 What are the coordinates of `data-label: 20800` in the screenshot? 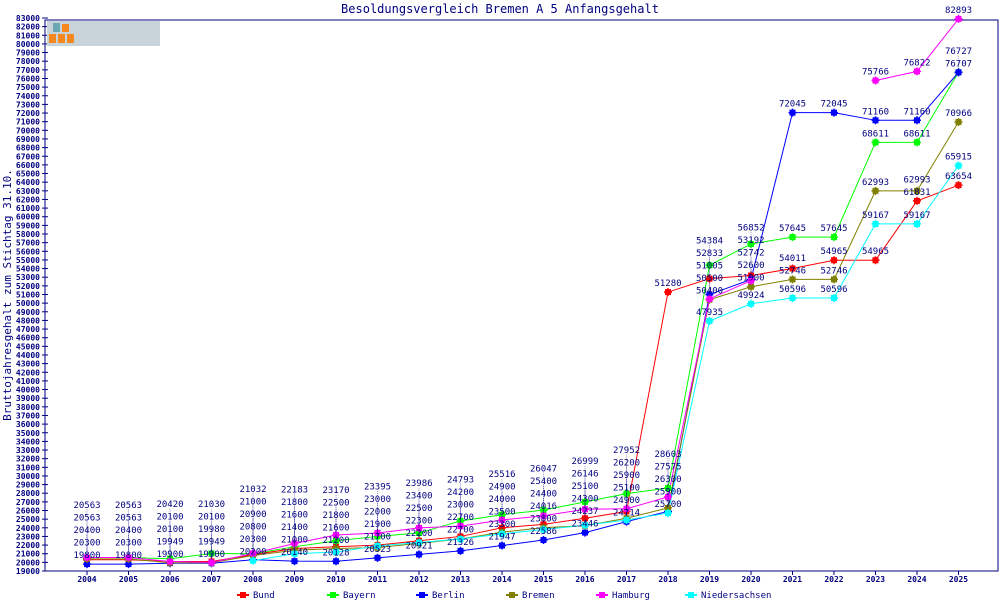 It's located at (252, 528).